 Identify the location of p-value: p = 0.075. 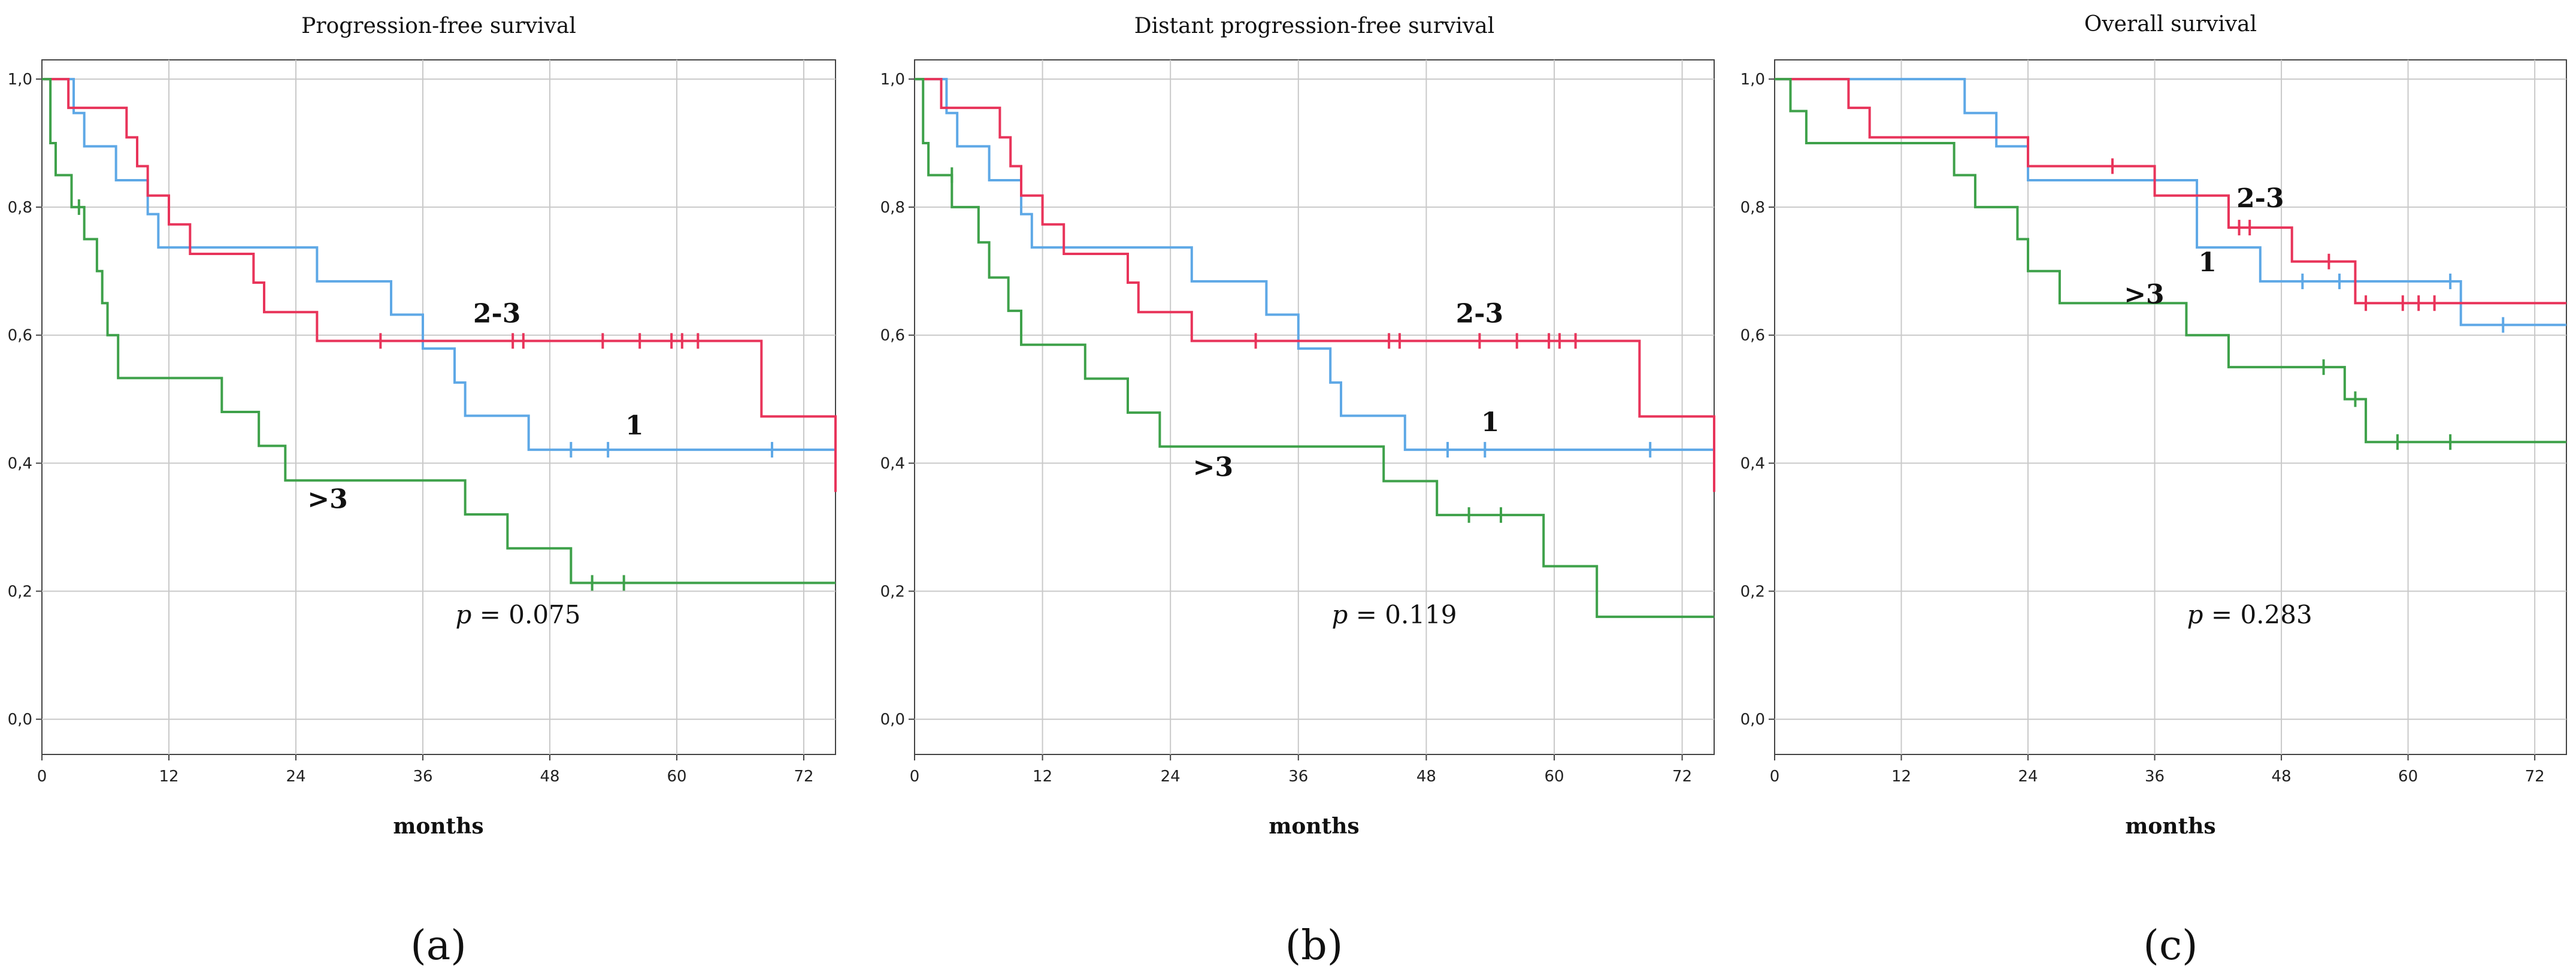
(517, 614).